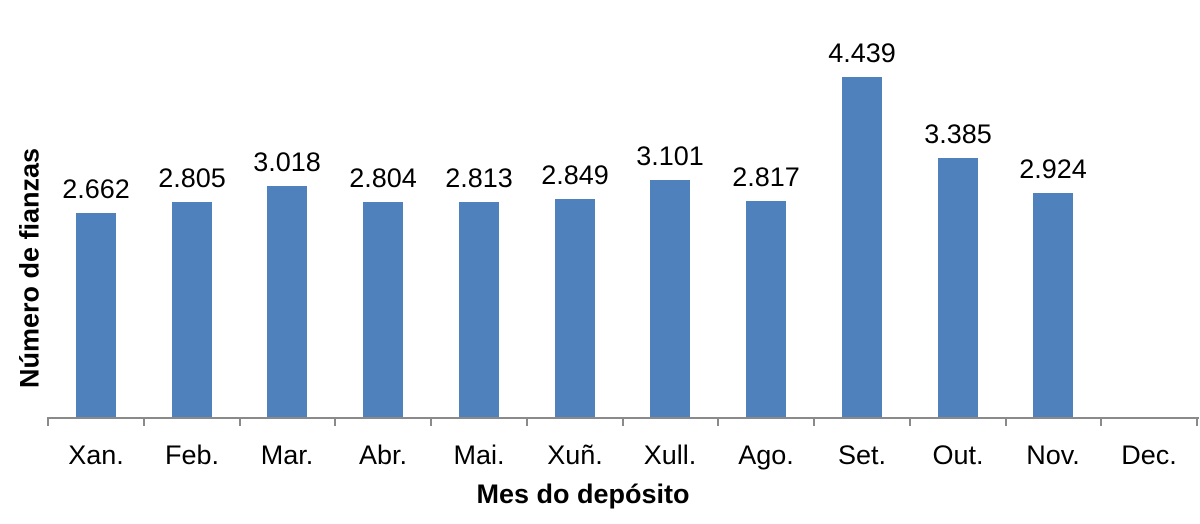 The width and height of the screenshot is (1200, 524). What do you see at coordinates (575, 175) in the screenshot?
I see `bar-value-label: 2.849` at bounding box center [575, 175].